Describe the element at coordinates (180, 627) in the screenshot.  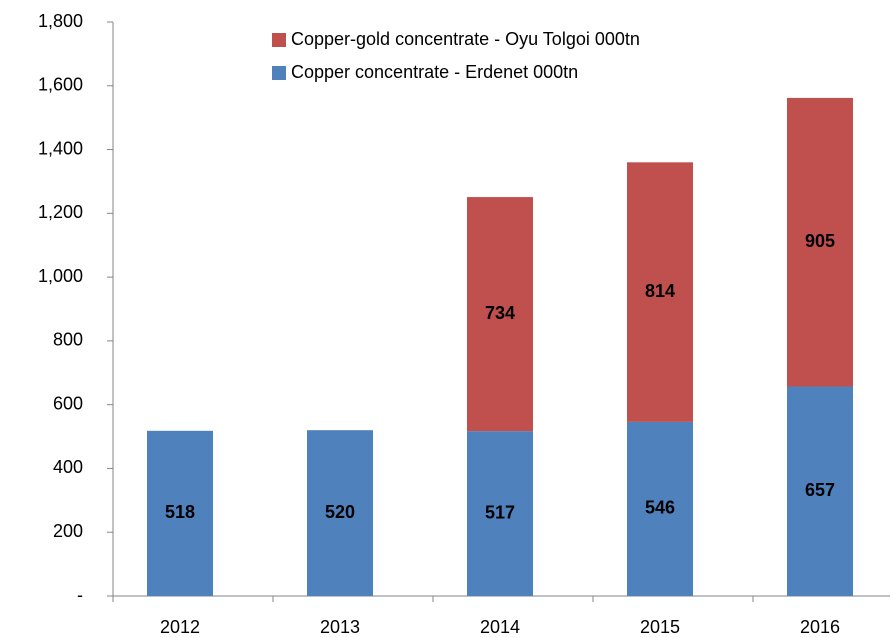
I see `x-tick-label: 2012` at that location.